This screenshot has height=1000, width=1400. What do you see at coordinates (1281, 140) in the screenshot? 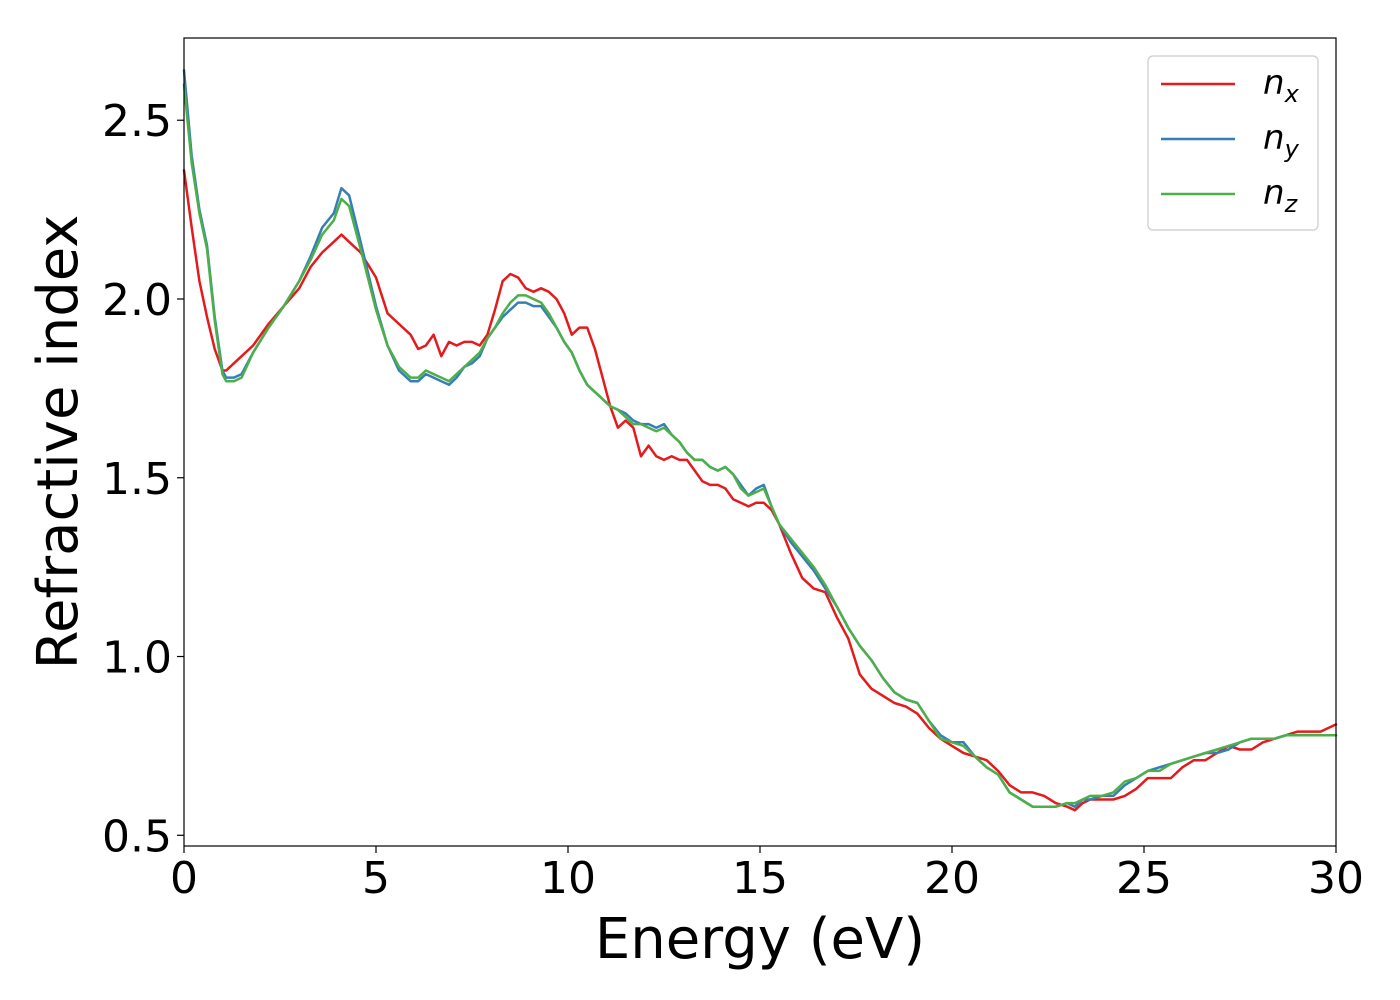
I see `legend-label-ny: ny` at bounding box center [1281, 140].